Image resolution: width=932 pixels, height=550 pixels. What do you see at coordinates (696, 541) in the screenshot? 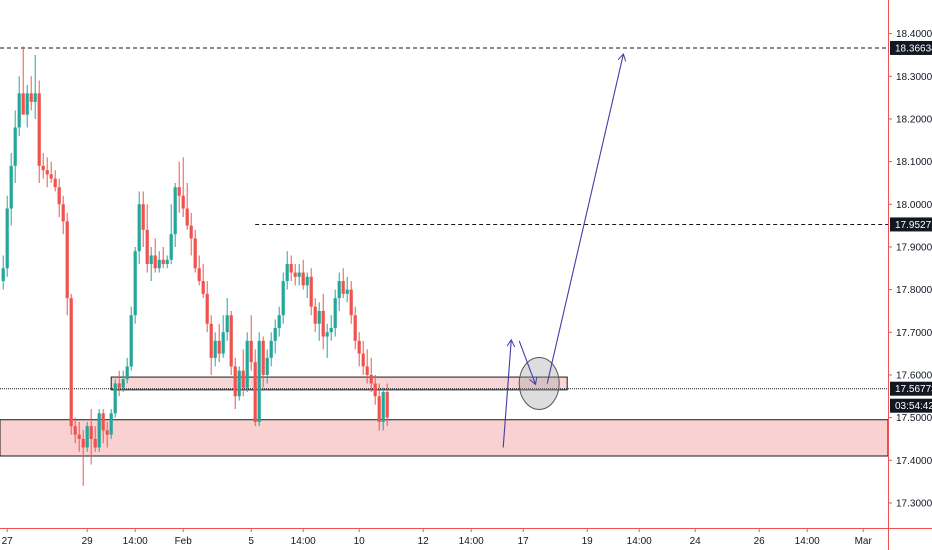
I see `x-tick-label: 24` at bounding box center [696, 541].